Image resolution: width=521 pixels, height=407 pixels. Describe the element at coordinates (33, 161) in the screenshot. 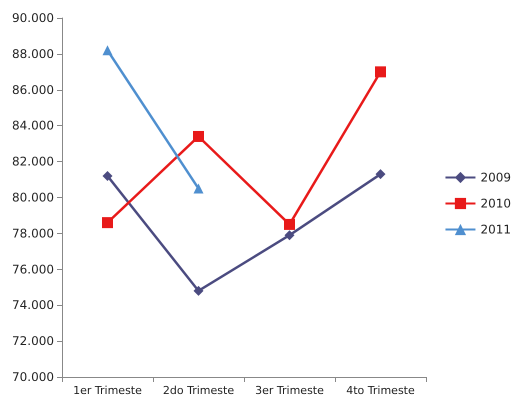

I see `y-tick-label: 82.000` at that location.